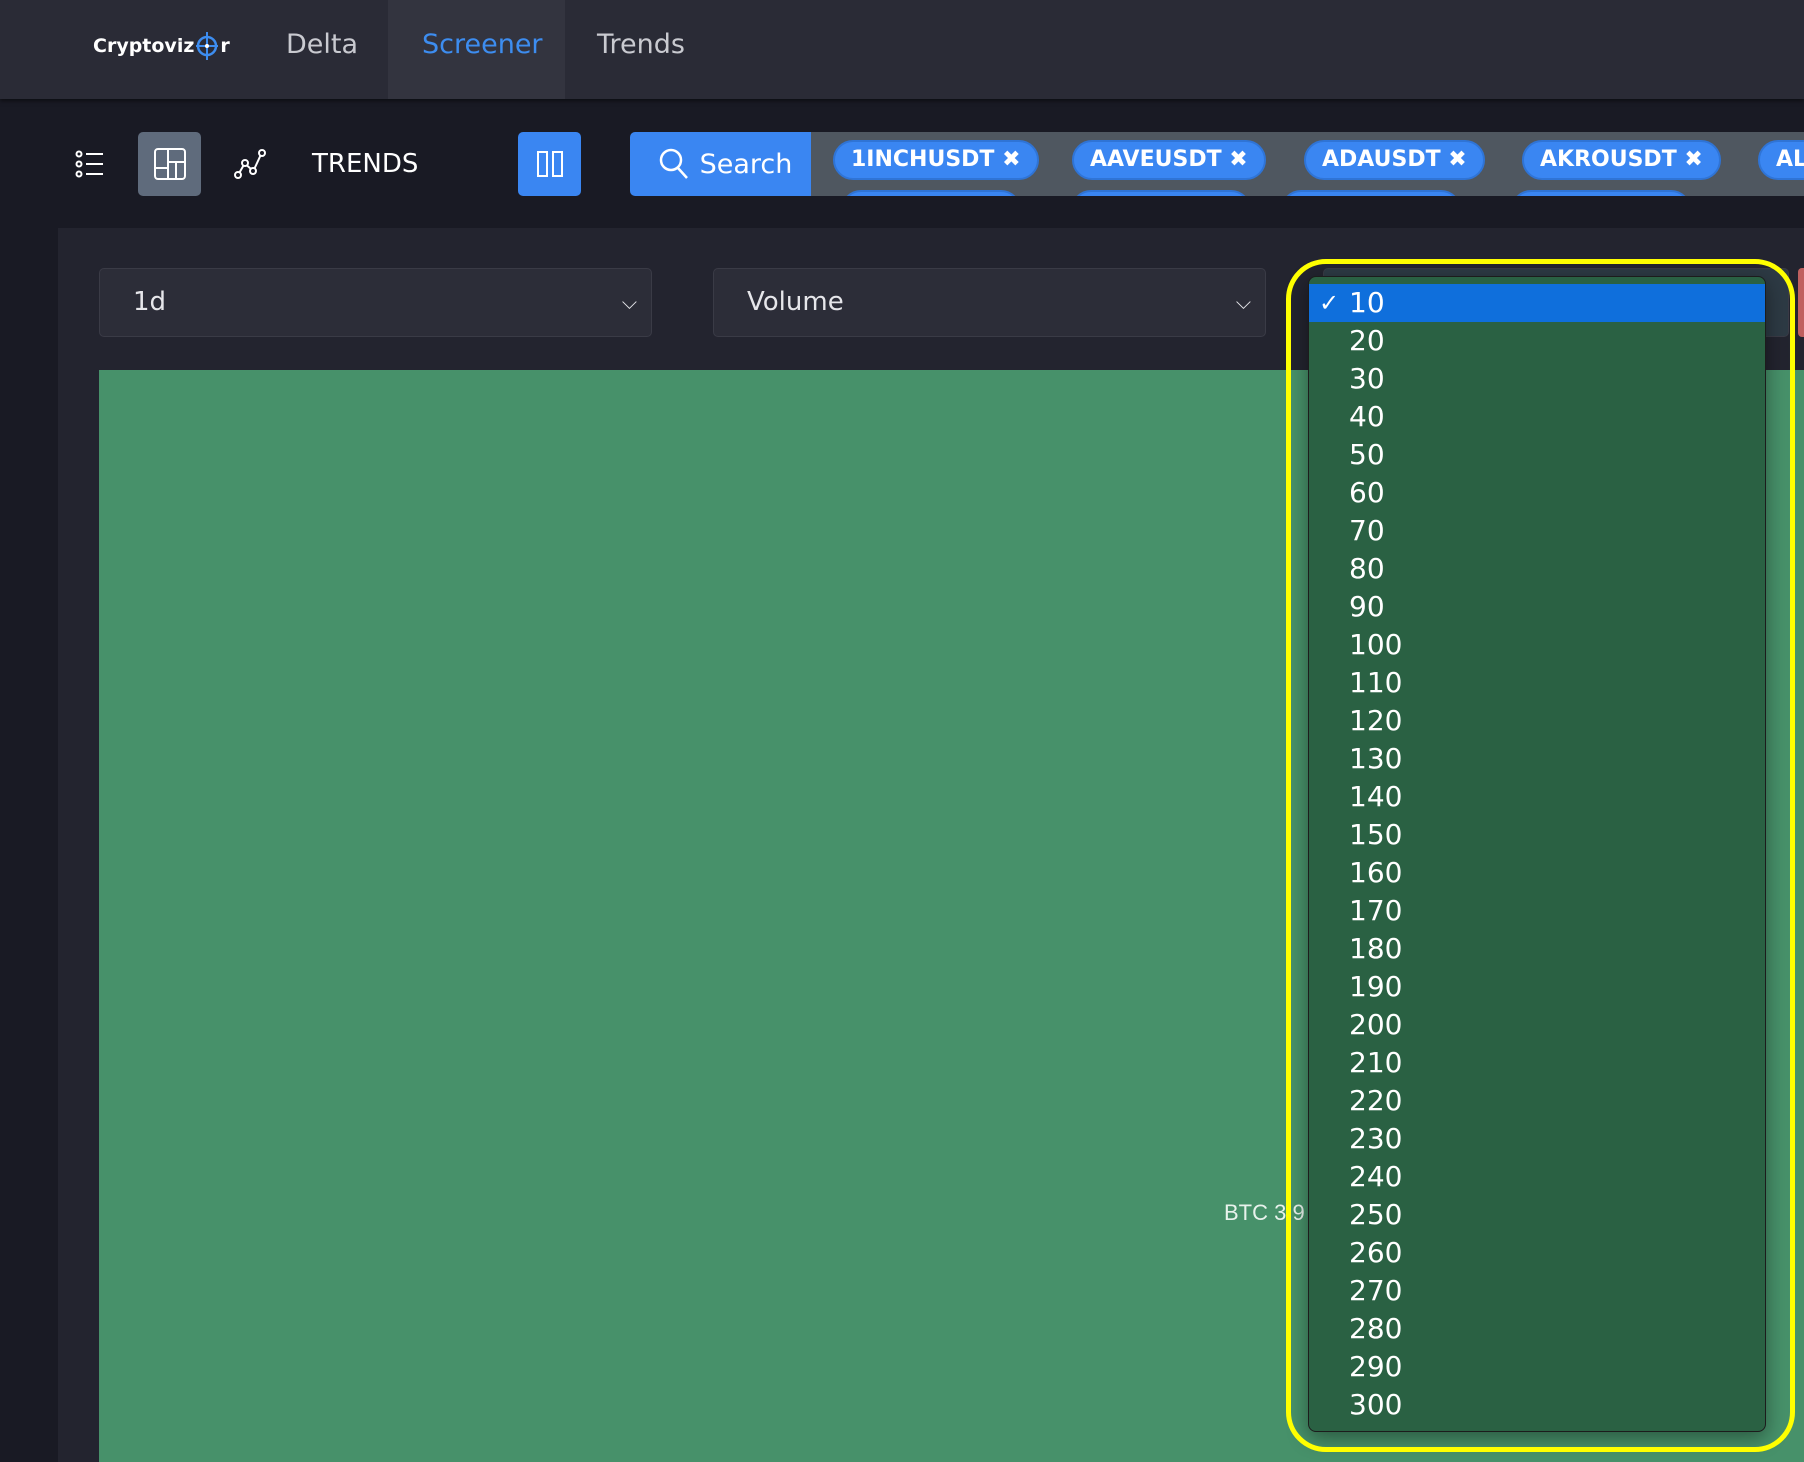 The width and height of the screenshot is (1804, 1462). What do you see at coordinates (1376, 1404) in the screenshot?
I see `option-label: 300` at bounding box center [1376, 1404].